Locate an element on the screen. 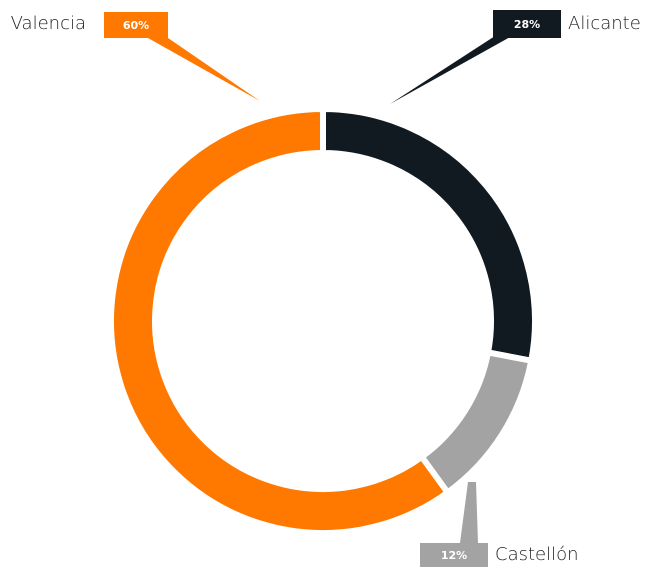 The image size is (651, 567). value-label: 12% is located at coordinates (454, 555).